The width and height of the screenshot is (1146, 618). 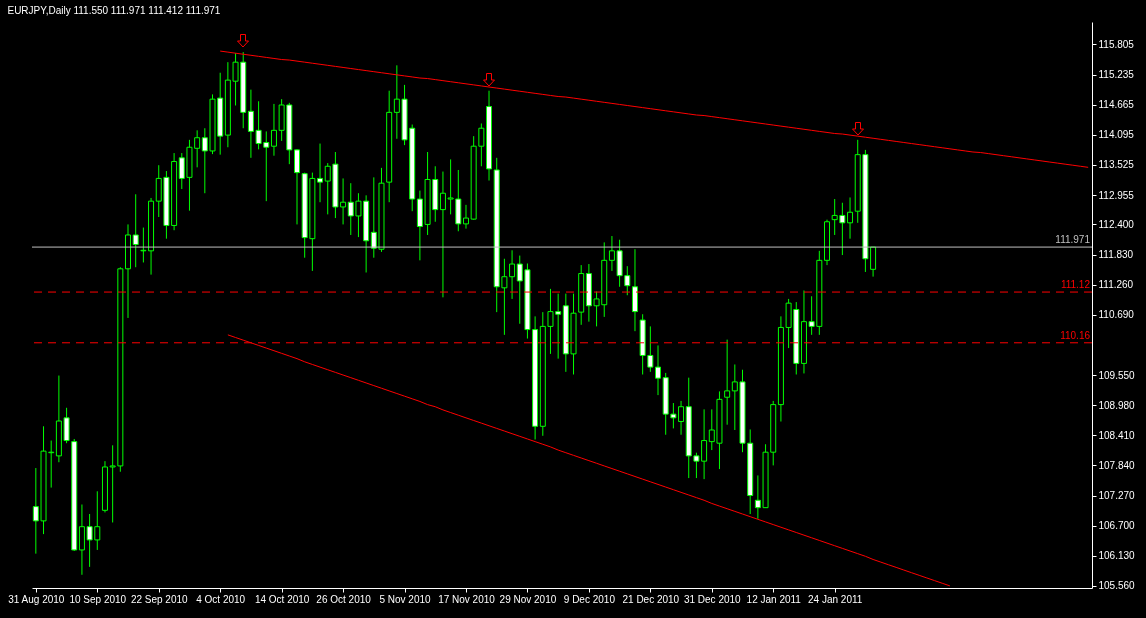 I want to click on y-tick-label: 112.955, so click(x=1116, y=195).